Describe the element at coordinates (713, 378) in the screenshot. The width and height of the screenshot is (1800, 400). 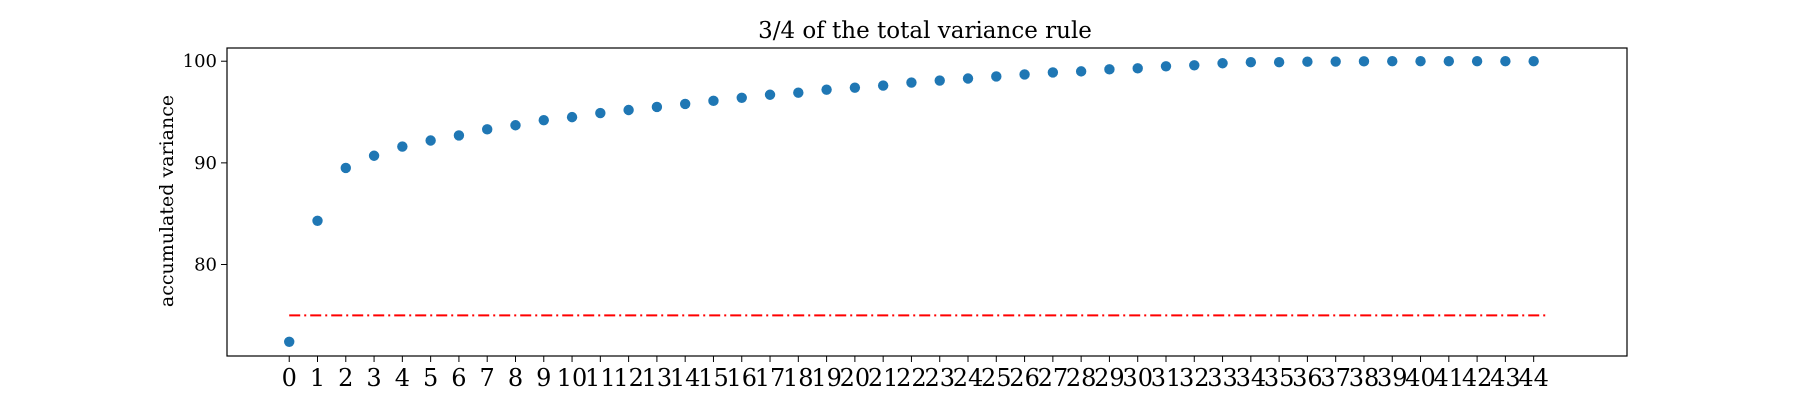
I see `x-tick-label: 15` at that location.